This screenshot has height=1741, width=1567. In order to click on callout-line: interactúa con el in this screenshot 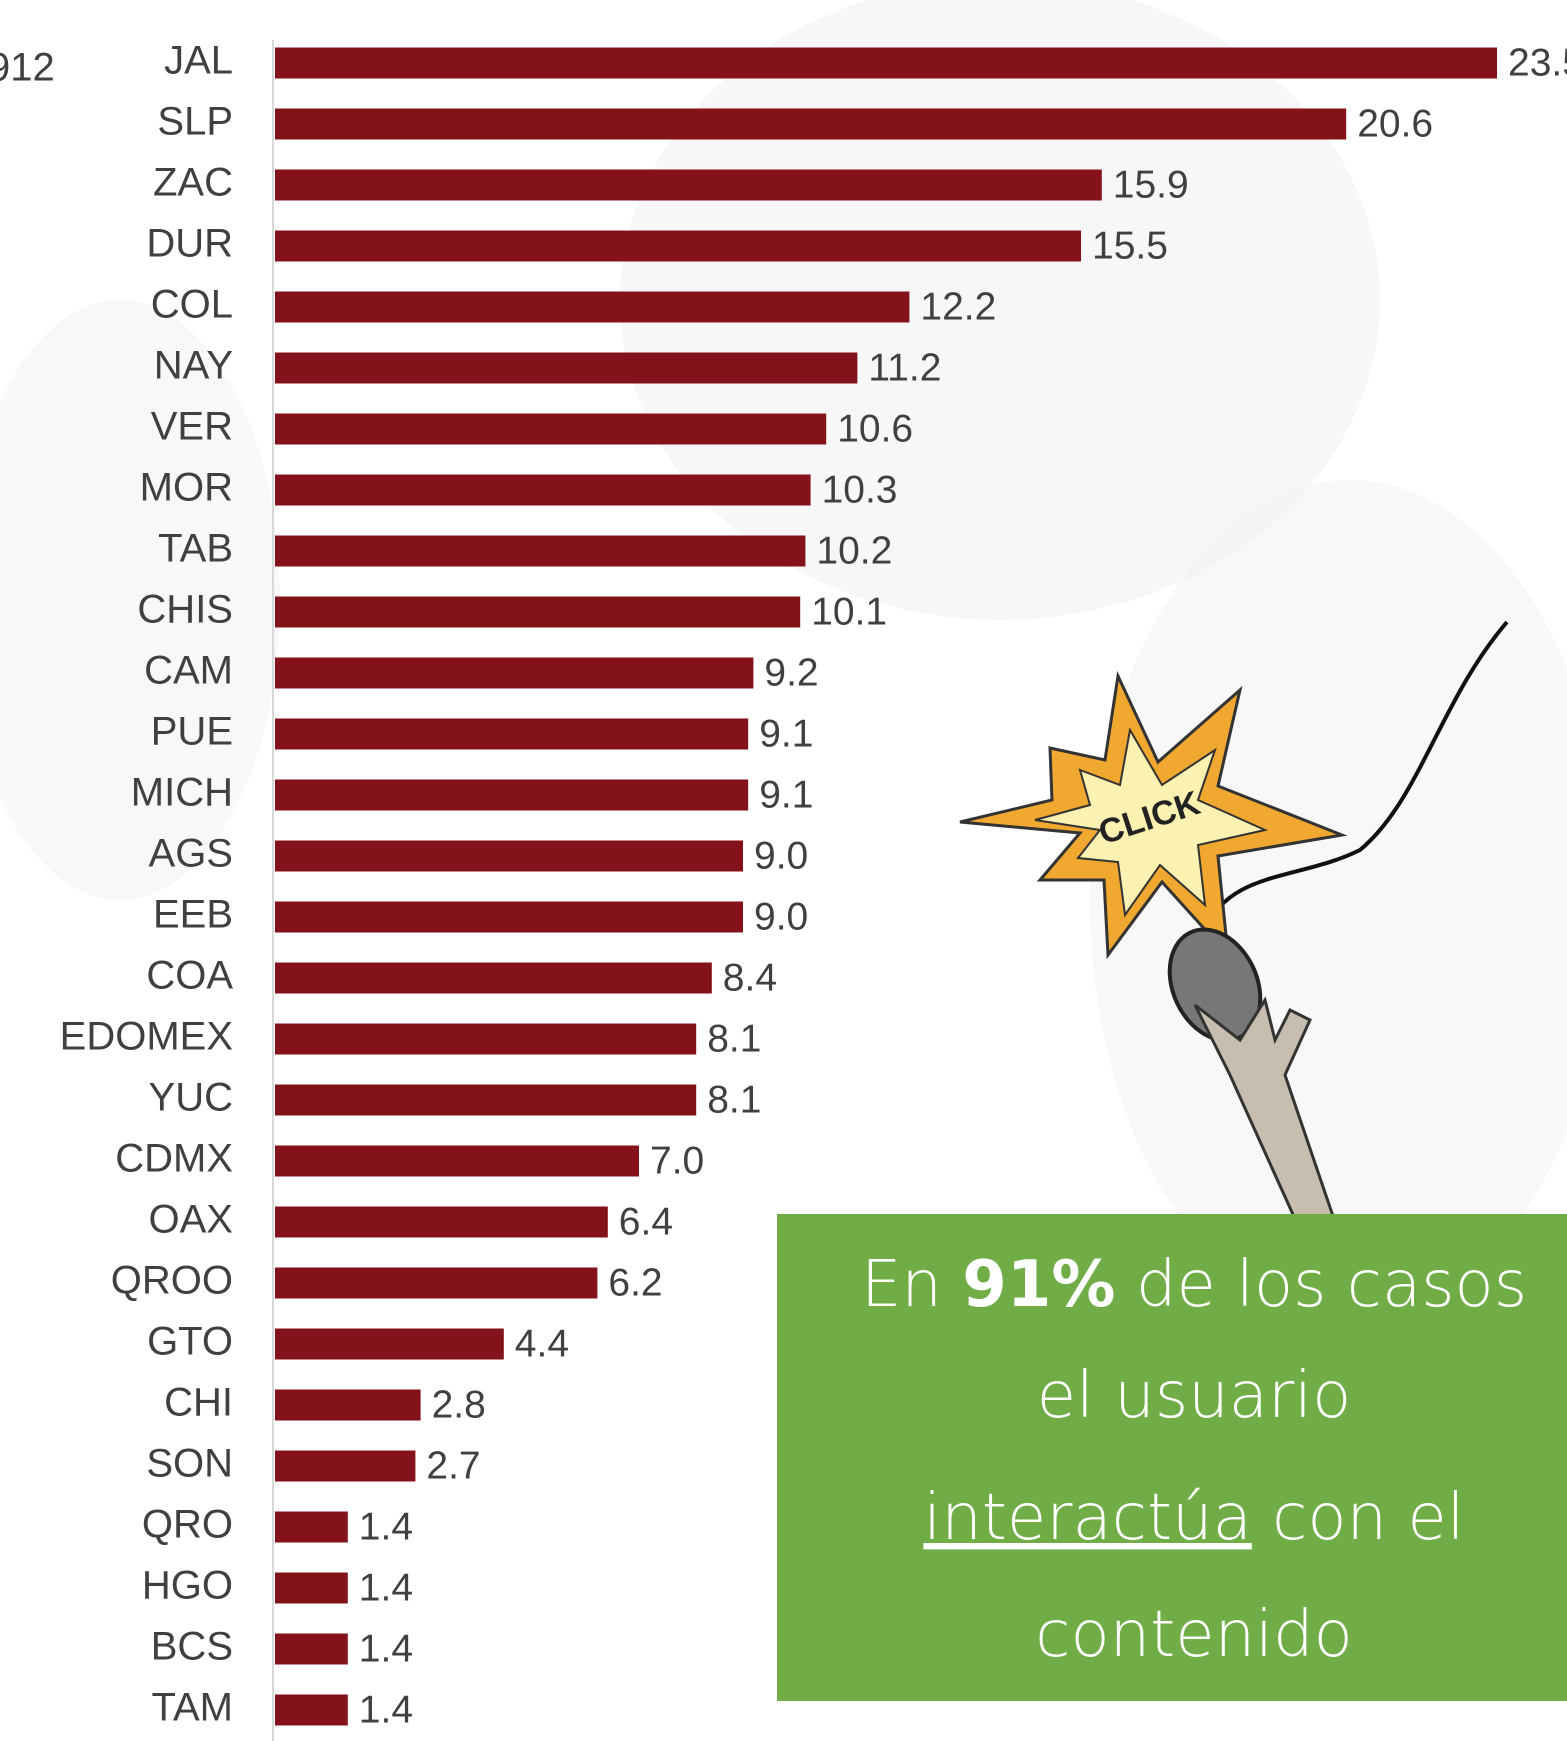, I will do `click(1193, 1518)`.